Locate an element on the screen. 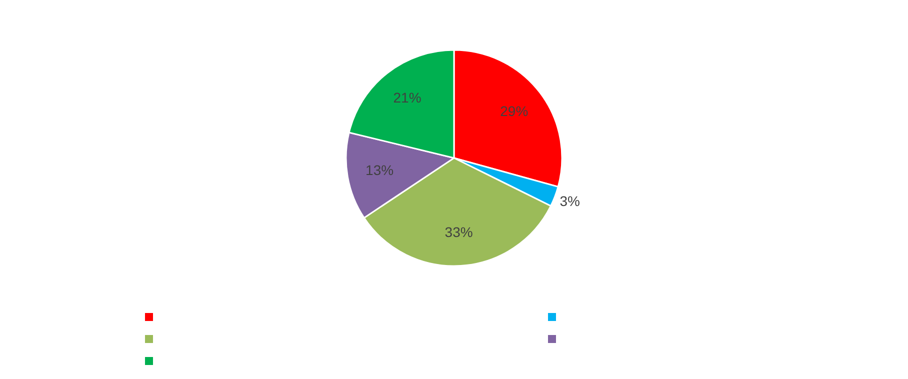 This screenshot has height=379, width=908. data-label: 33% is located at coordinates (458, 232).